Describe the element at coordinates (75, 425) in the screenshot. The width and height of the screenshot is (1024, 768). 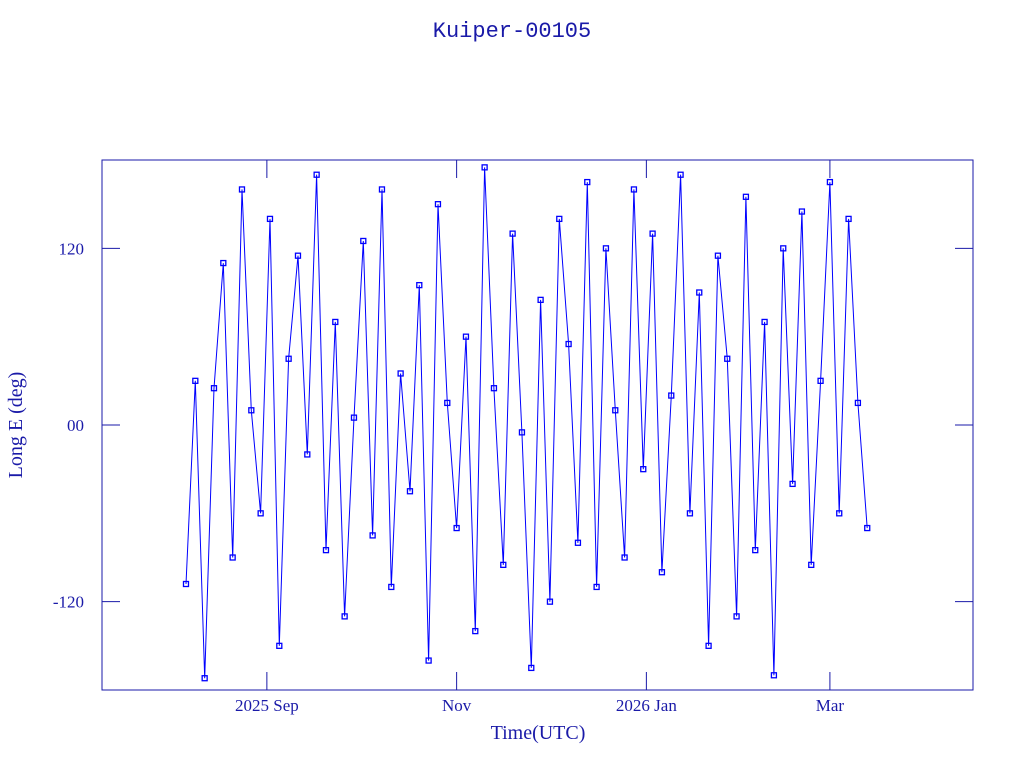
I see `y-tick-label: 00` at that location.